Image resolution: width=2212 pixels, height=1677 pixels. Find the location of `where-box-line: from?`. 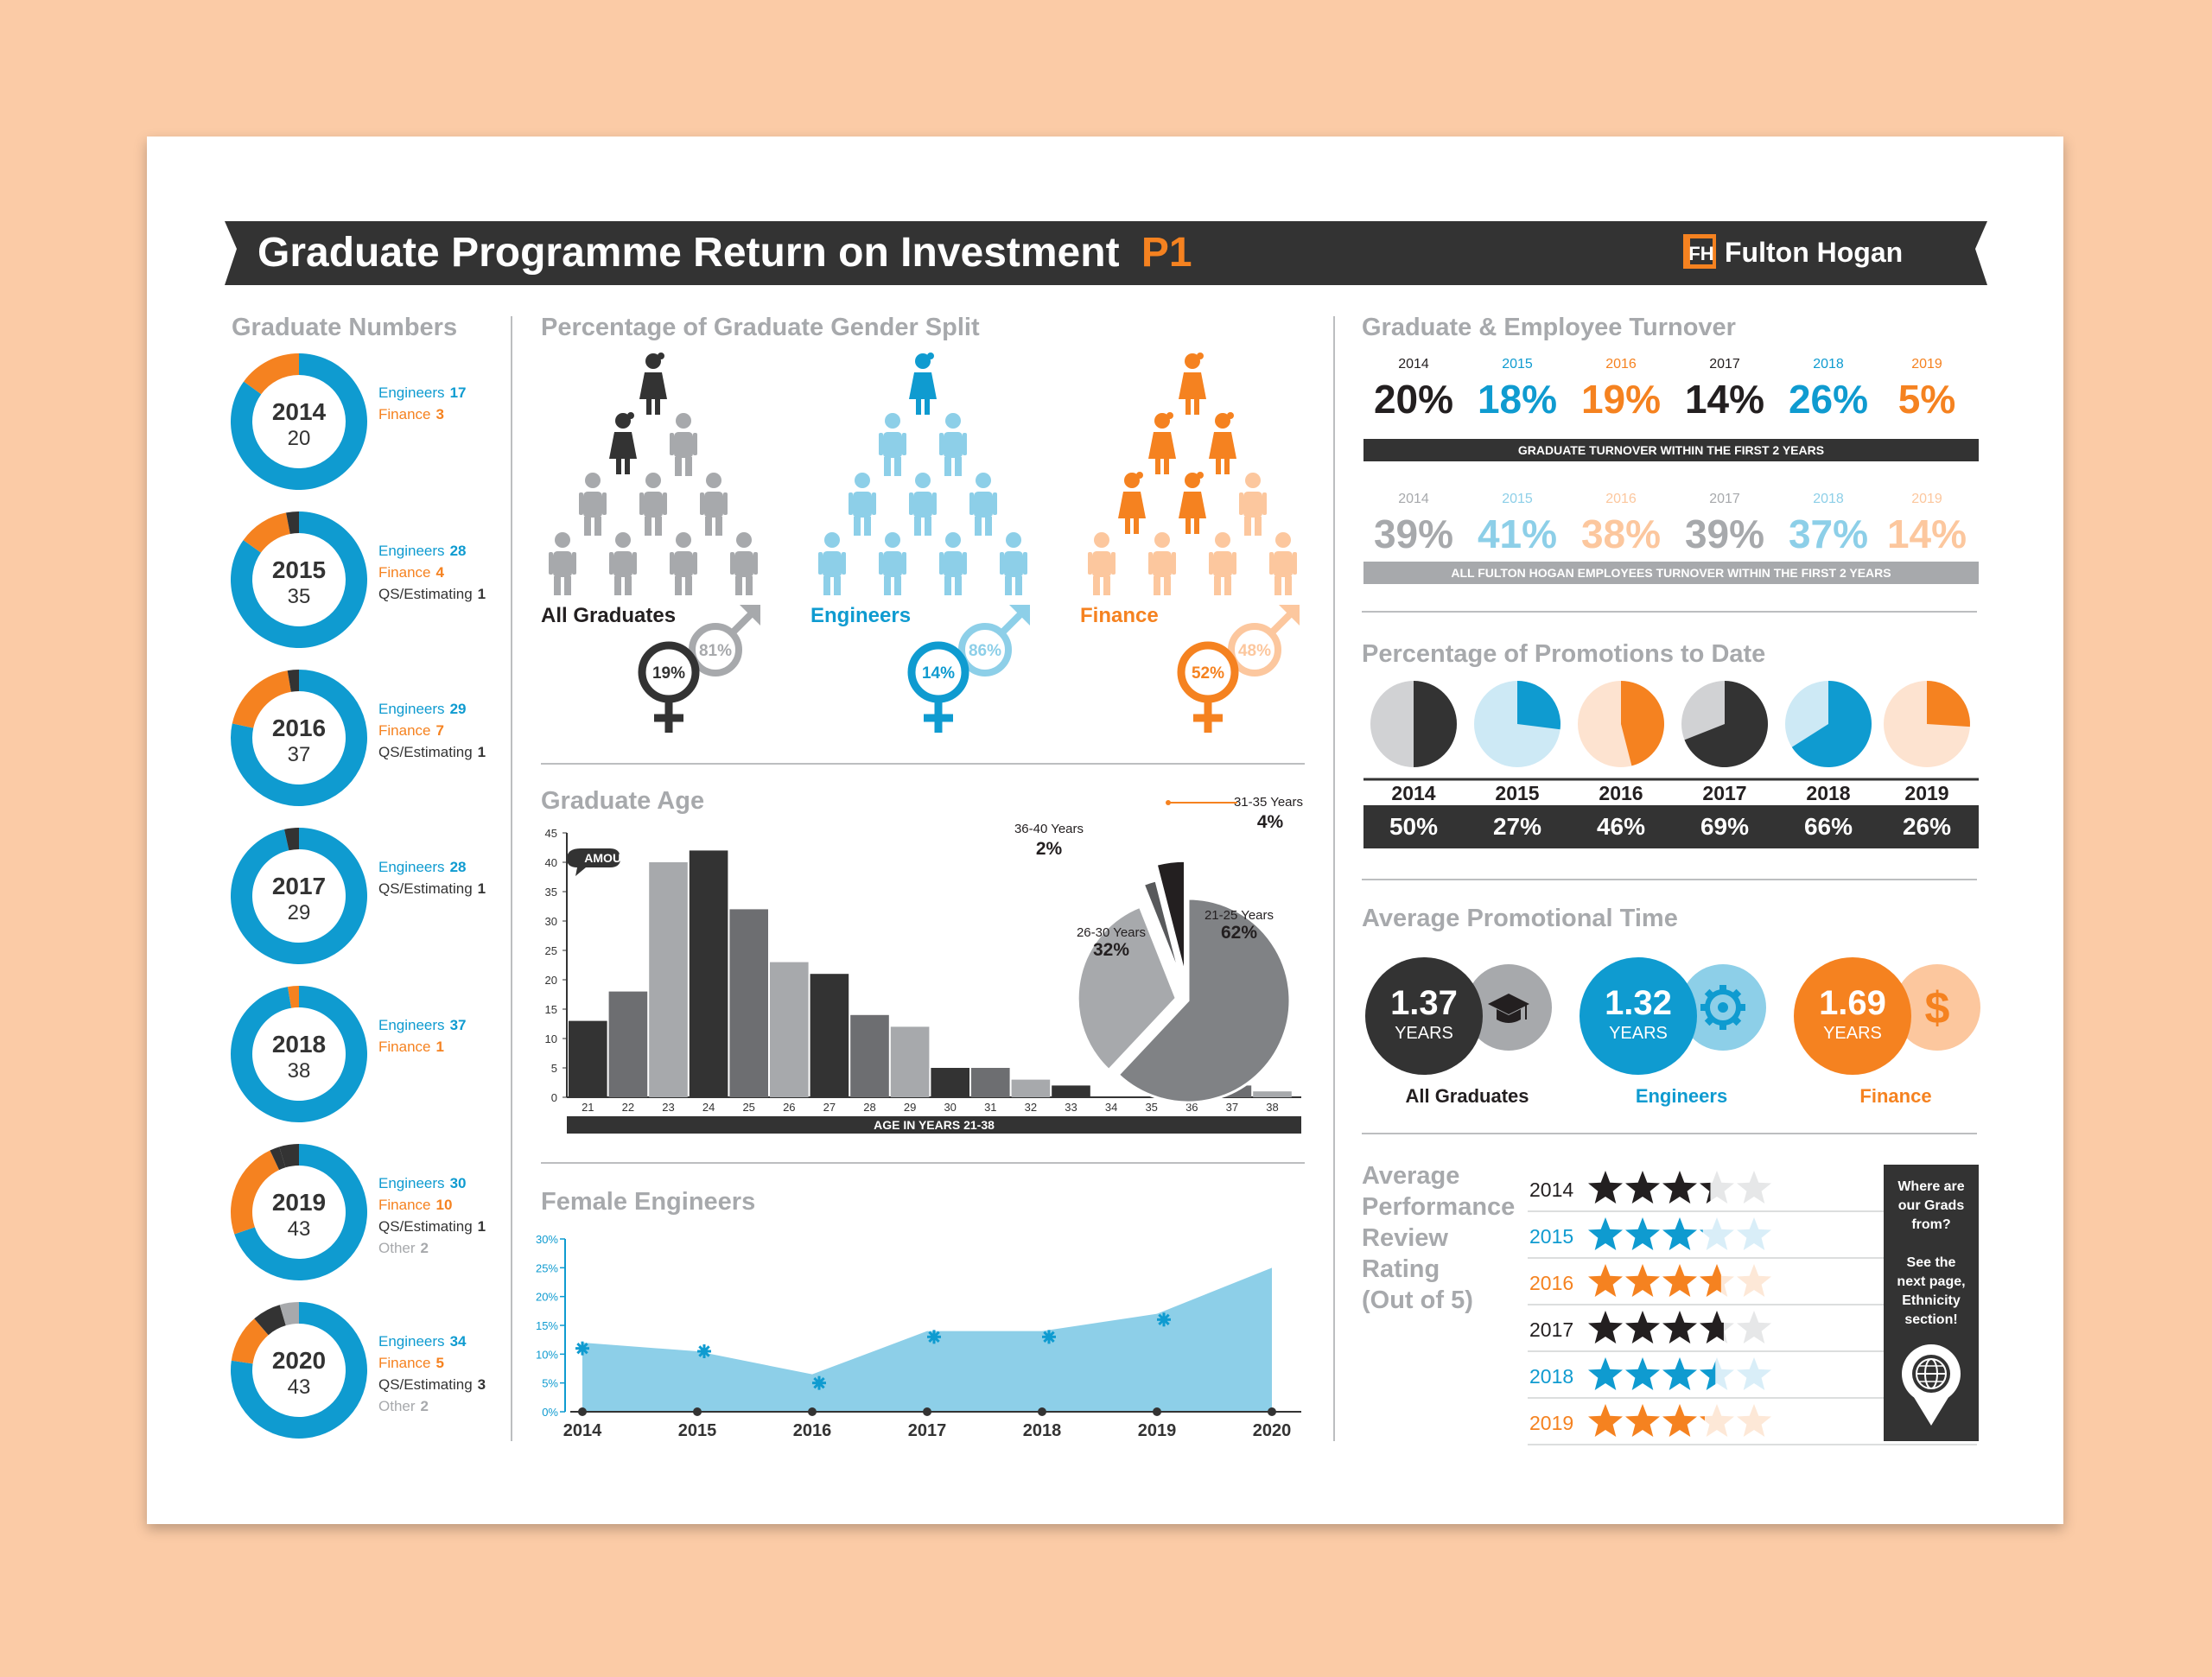

where-box-line: from? is located at coordinates (1930, 1224).